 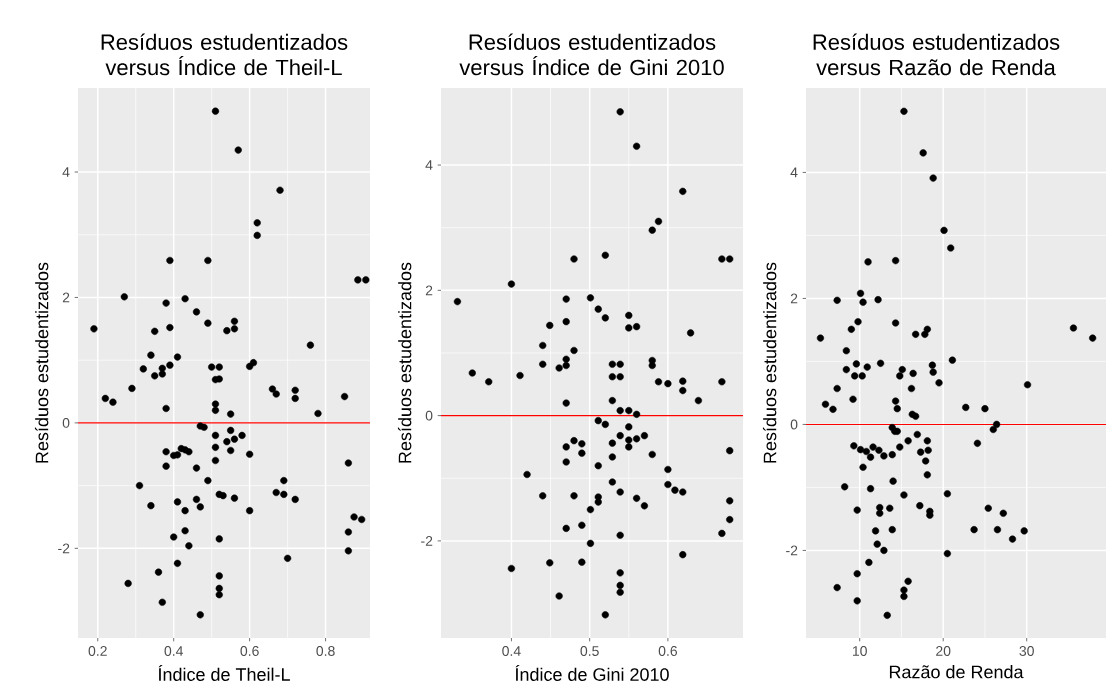 I want to click on x-tick-label: 20, so click(x=943, y=651).